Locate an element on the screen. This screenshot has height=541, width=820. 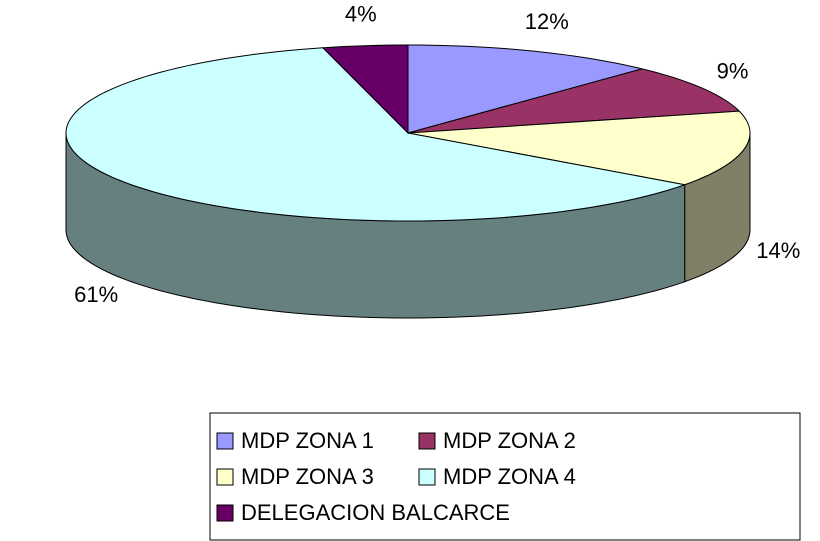
data-label: 14% is located at coordinates (778, 250).